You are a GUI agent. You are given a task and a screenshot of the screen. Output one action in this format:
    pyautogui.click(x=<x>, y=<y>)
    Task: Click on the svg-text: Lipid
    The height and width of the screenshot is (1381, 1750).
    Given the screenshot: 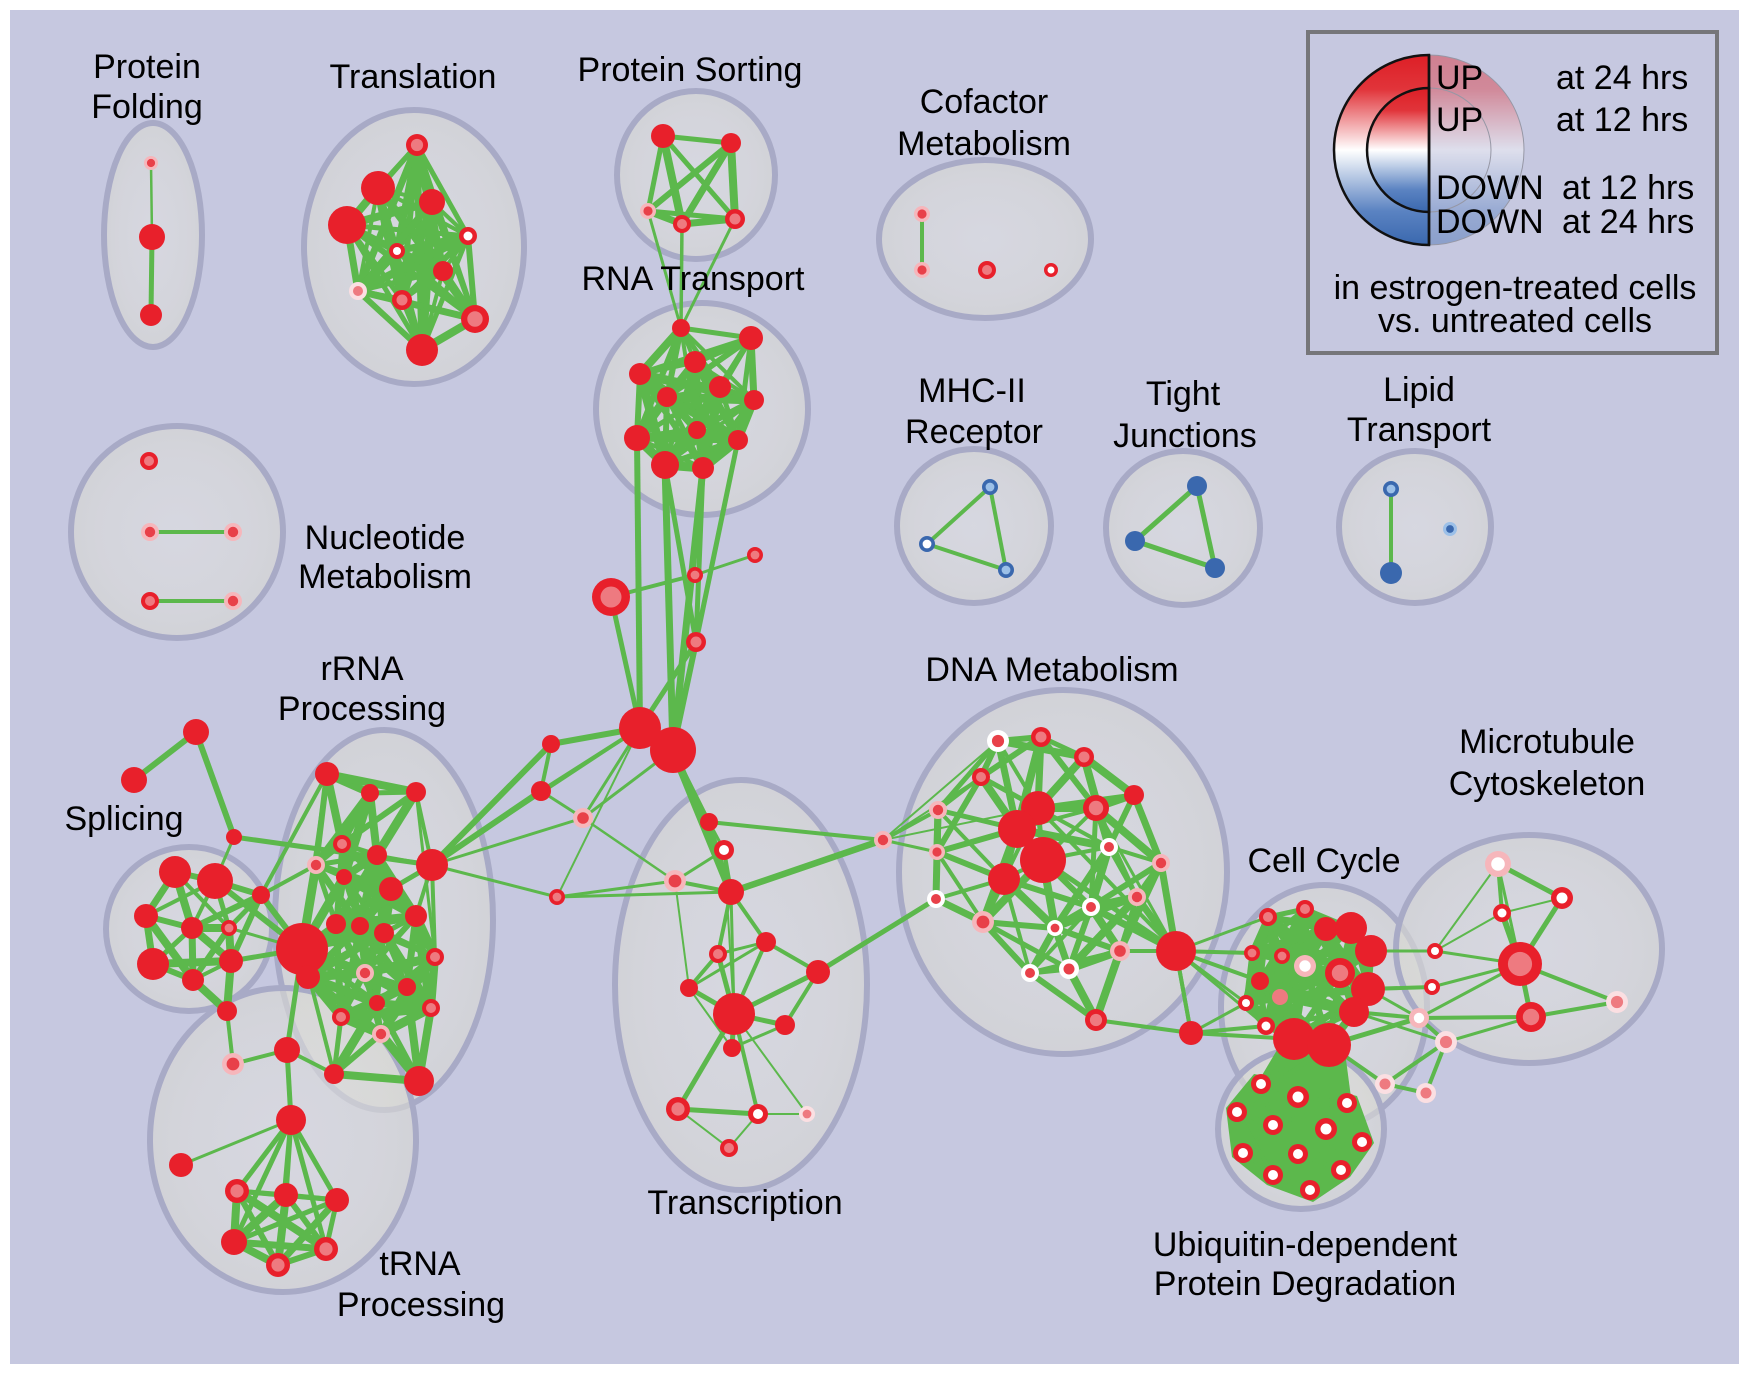 What is the action you would take?
    pyautogui.click(x=1419, y=390)
    